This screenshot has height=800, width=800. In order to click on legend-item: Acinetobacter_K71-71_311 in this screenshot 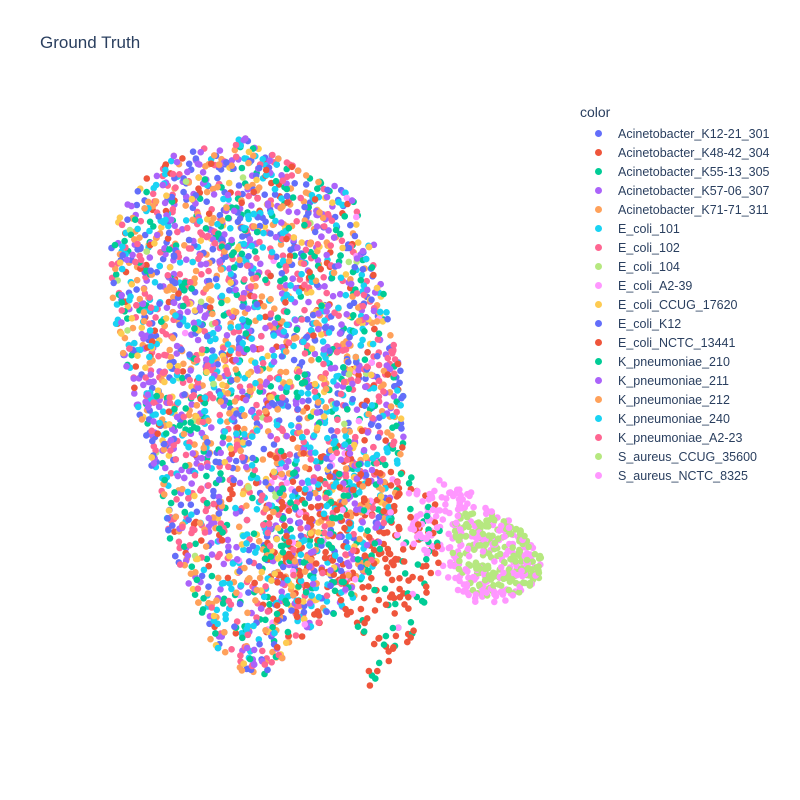, I will do `click(675, 209)`.